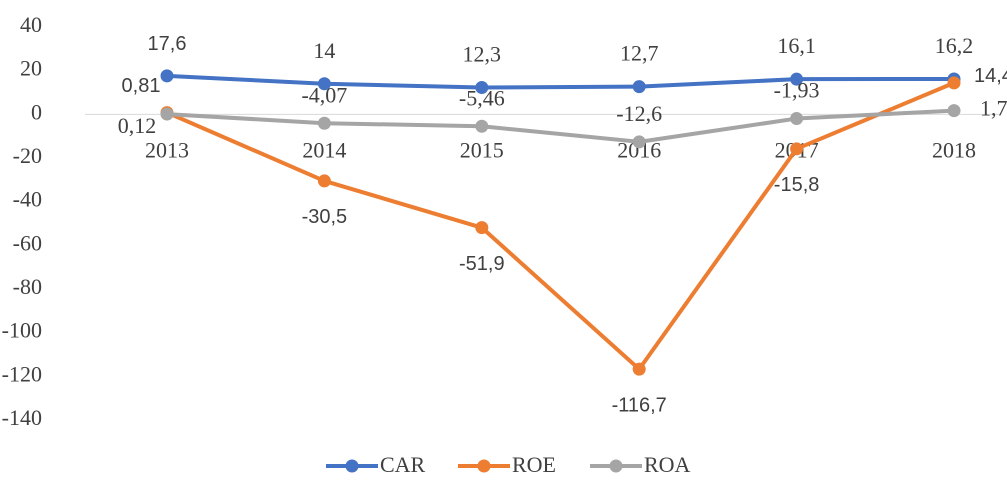 This screenshot has height=480, width=1007. I want to click on x-tick-label: 2013, so click(167, 149).